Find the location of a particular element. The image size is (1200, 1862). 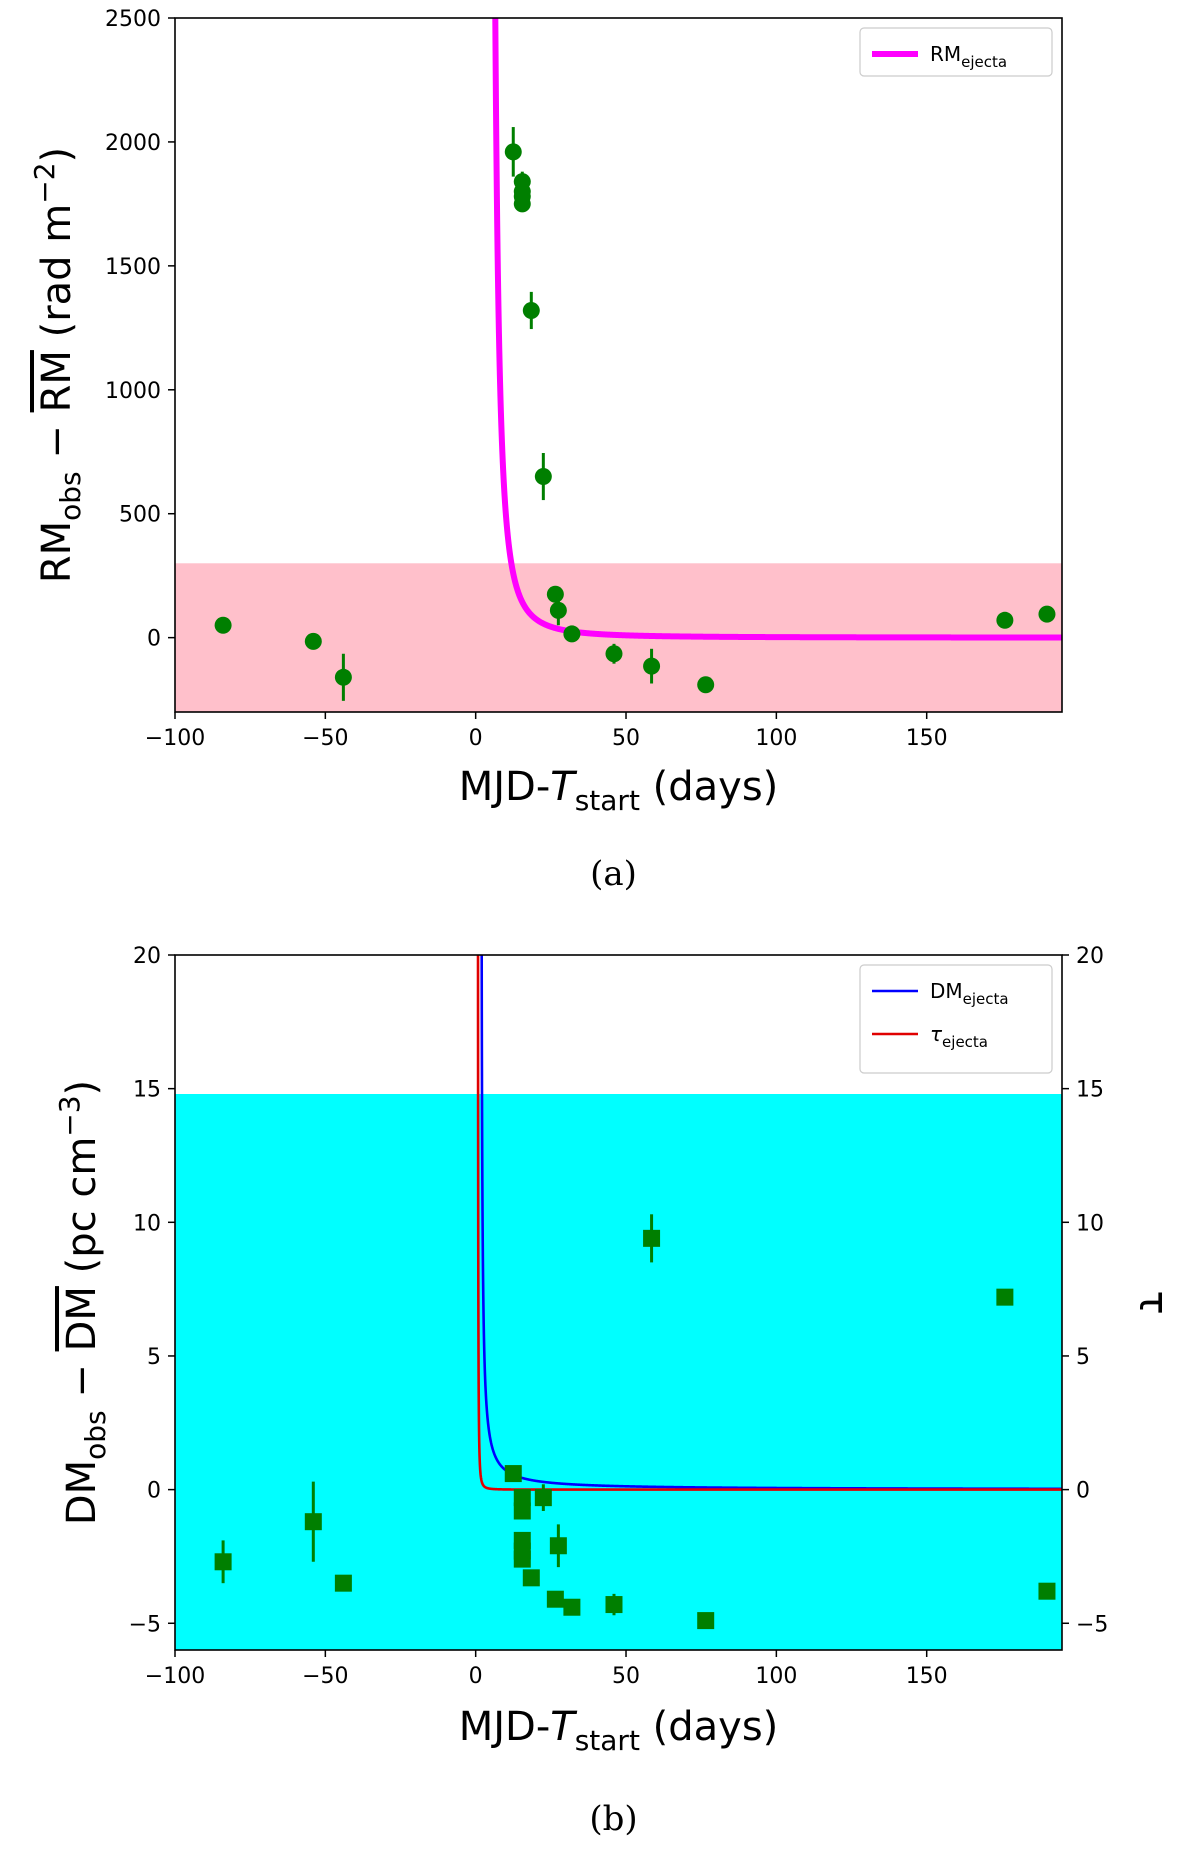

y-label-sup: −2 is located at coordinates (44, 182).